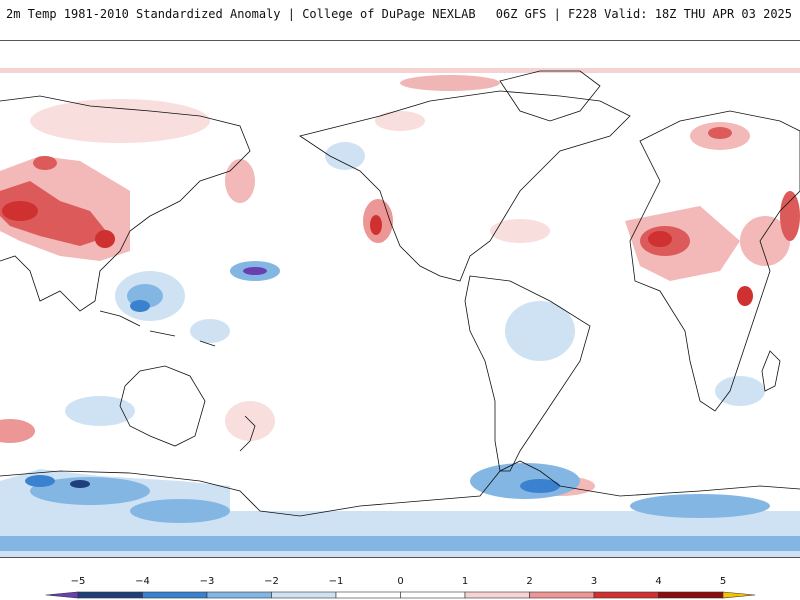  I want to click on asia-hot-core, so click(20, 211).